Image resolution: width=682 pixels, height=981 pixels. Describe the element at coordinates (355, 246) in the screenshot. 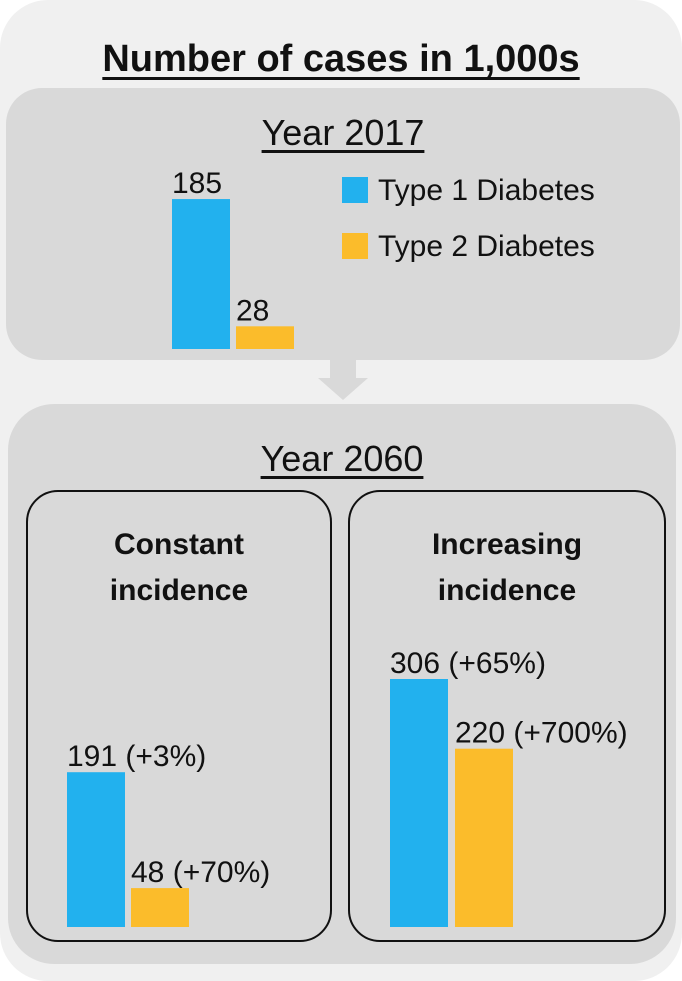

I see `legend-swatch-type2` at that location.